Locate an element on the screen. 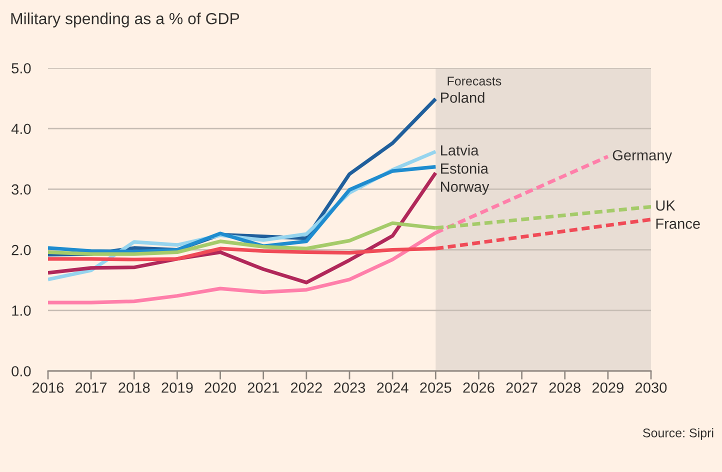 The image size is (722, 472). y-tick-label: 4.0 is located at coordinates (21, 129).